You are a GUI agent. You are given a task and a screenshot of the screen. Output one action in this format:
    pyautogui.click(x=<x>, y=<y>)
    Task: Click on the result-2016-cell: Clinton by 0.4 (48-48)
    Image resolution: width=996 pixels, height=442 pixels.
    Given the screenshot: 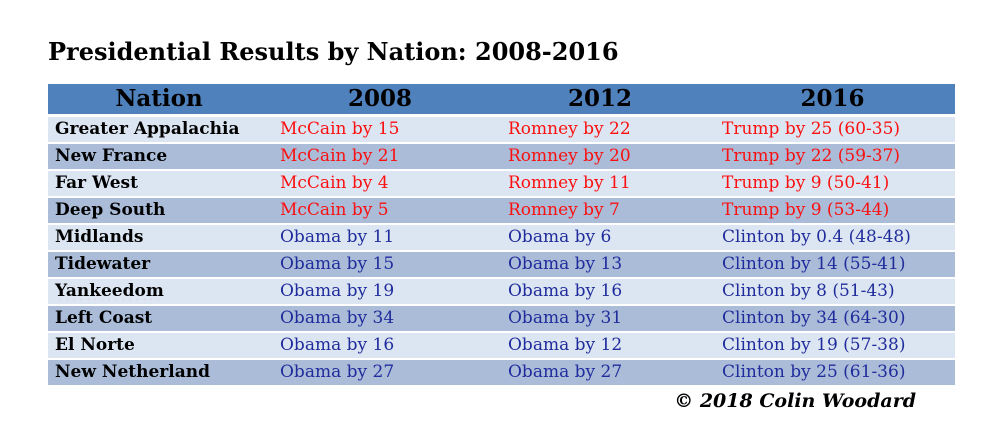 What is the action you would take?
    pyautogui.click(x=816, y=237)
    